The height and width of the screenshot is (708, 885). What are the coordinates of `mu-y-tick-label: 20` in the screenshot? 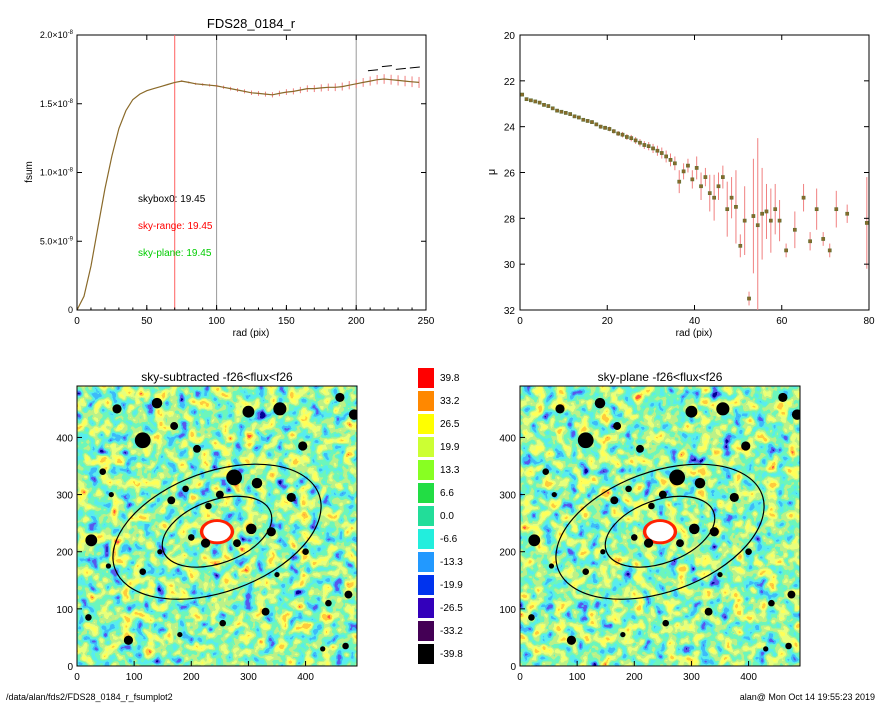 It's located at (510, 36).